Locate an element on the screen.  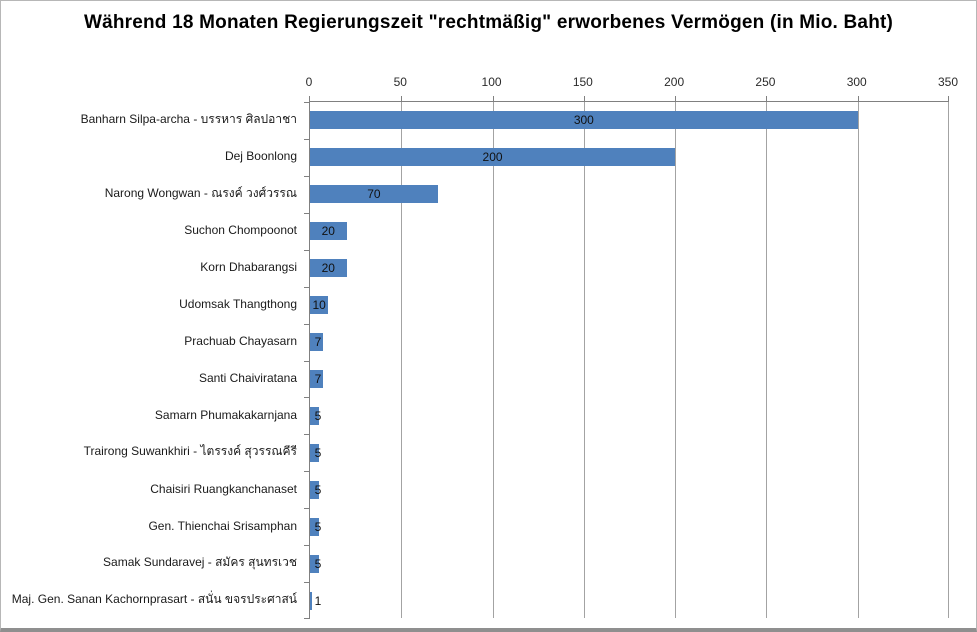
bar-value-label: 10 is located at coordinates (319, 305).